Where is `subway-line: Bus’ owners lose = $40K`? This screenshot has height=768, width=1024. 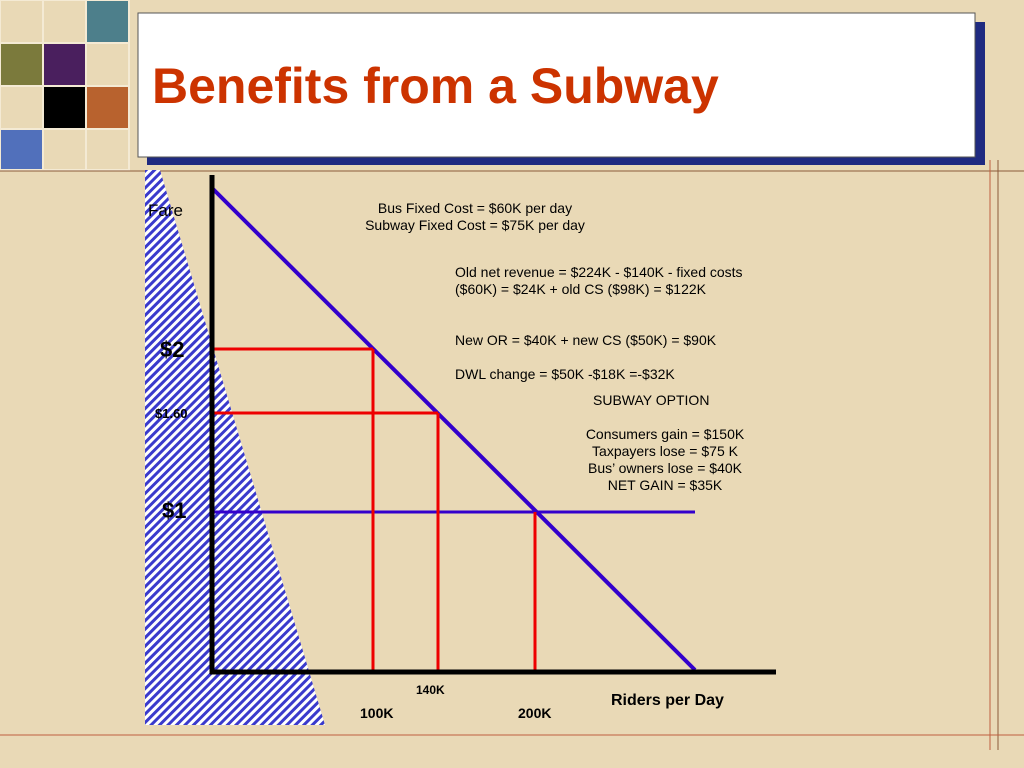
subway-line: Bus’ owners lose = $40K is located at coordinates (665, 468).